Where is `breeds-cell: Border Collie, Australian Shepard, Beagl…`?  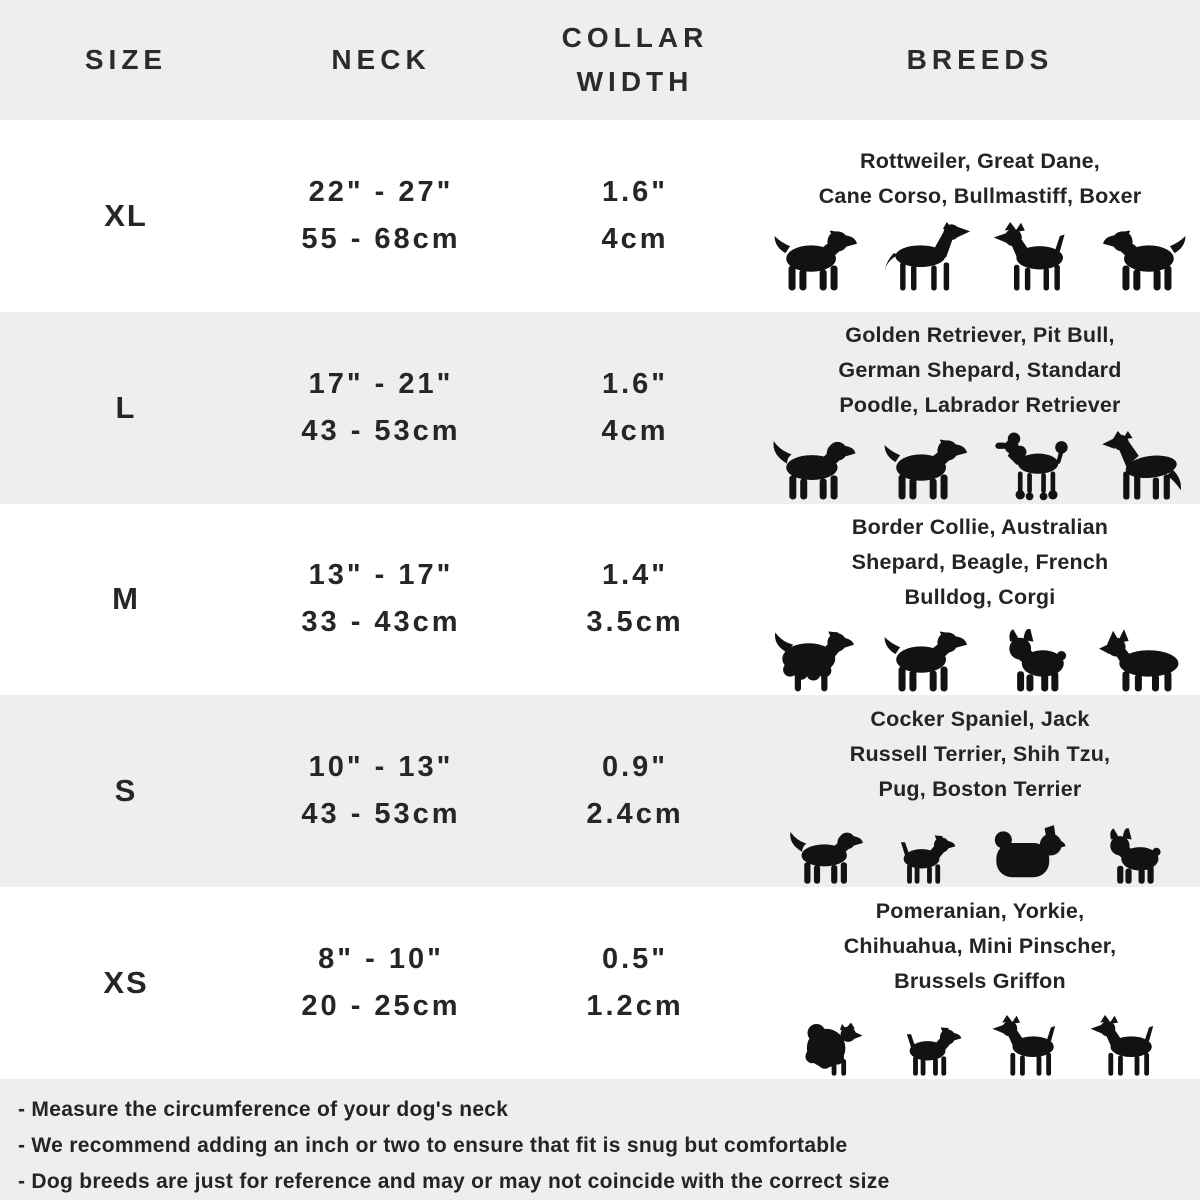 breeds-cell: Border Collie, Australian Shepard, Beagl… is located at coordinates (980, 600).